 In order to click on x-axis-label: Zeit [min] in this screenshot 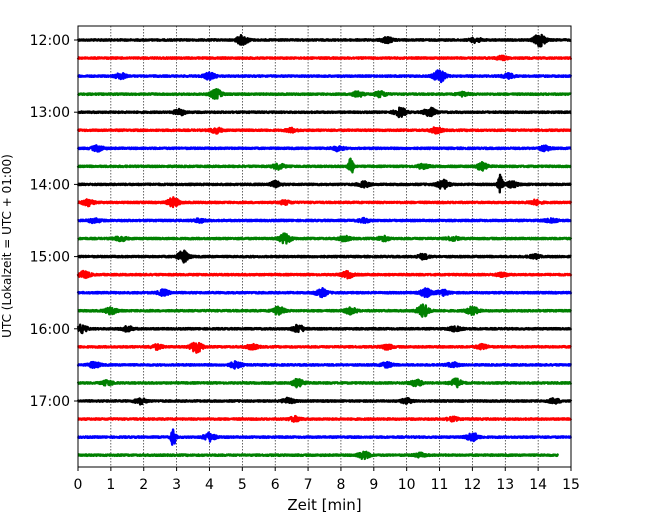, I will do `click(324, 505)`.